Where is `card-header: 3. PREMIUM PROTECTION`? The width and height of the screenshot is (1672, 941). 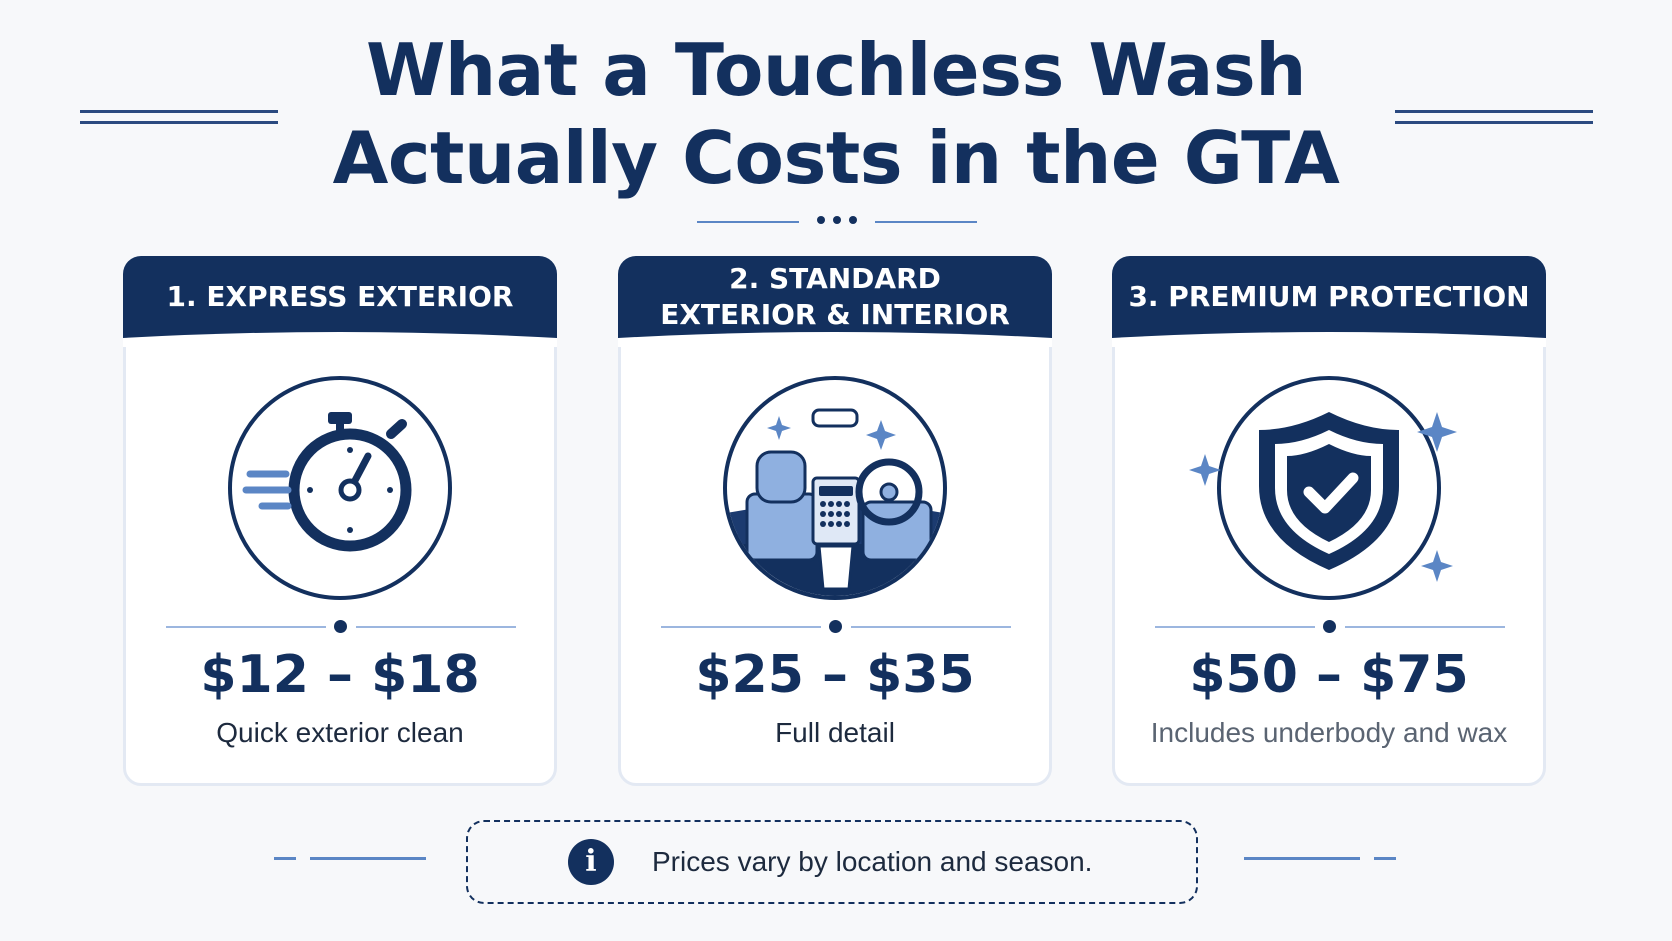
card-header: 3. PREMIUM PROTECTION is located at coordinates (1329, 301).